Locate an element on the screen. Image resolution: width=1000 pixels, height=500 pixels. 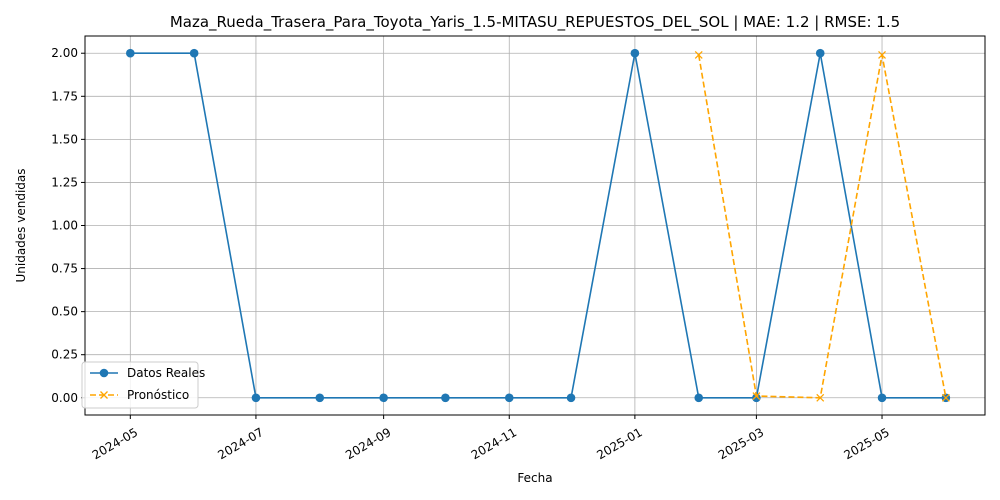
x-tick-label: 2025-03 is located at coordinates (741, 443).